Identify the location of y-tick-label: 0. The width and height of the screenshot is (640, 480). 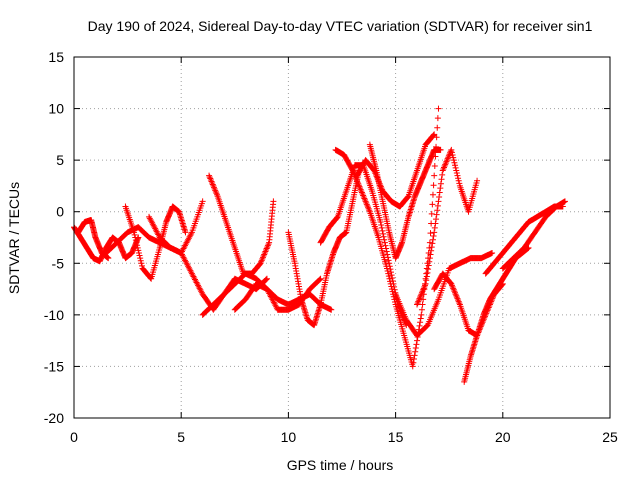
(60, 212).